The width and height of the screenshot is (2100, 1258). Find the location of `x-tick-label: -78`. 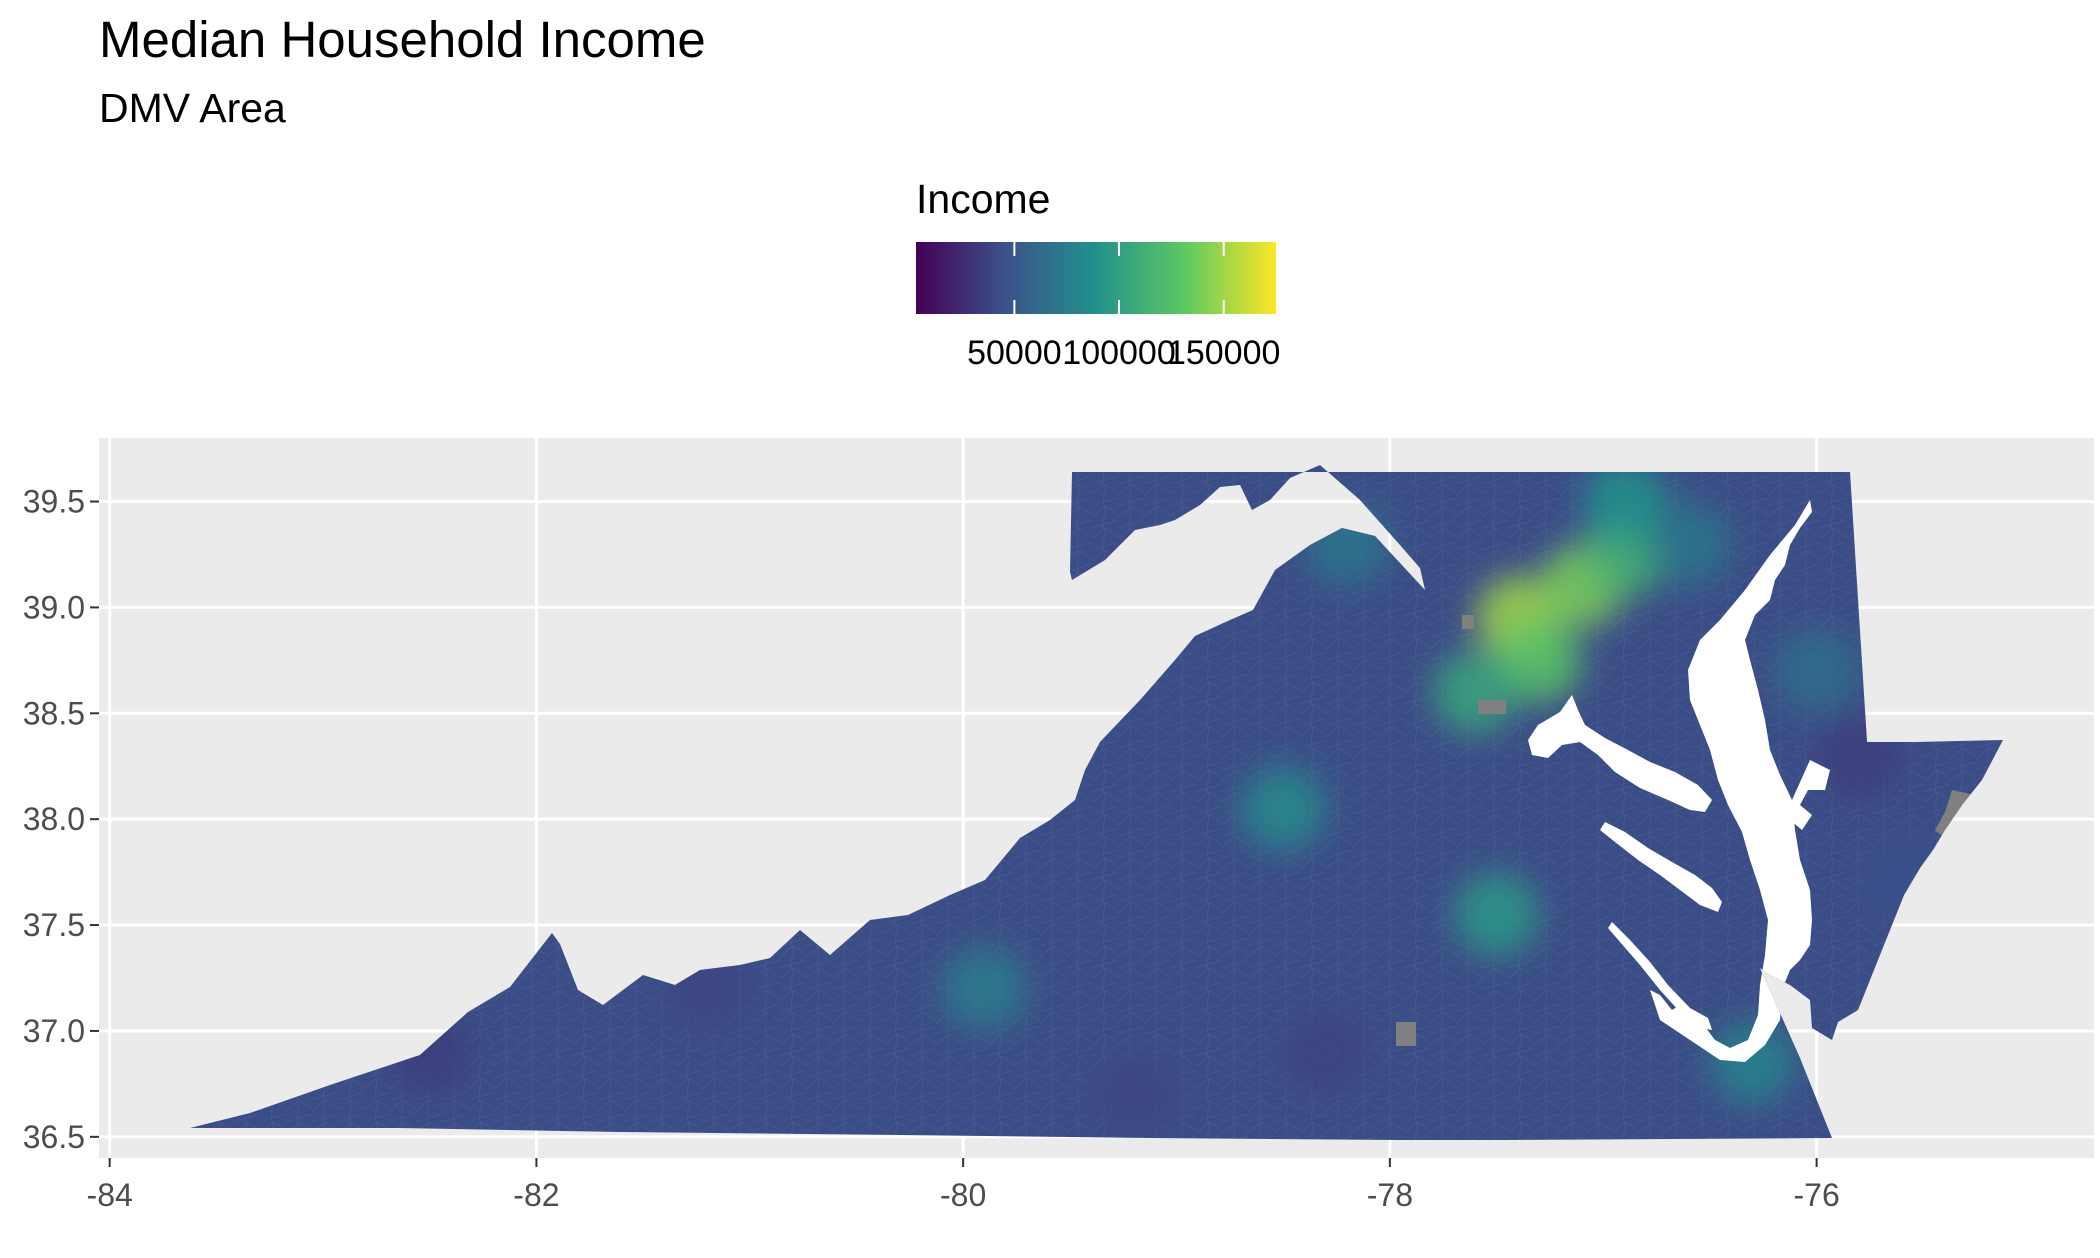

x-tick-label: -78 is located at coordinates (1390, 1195).